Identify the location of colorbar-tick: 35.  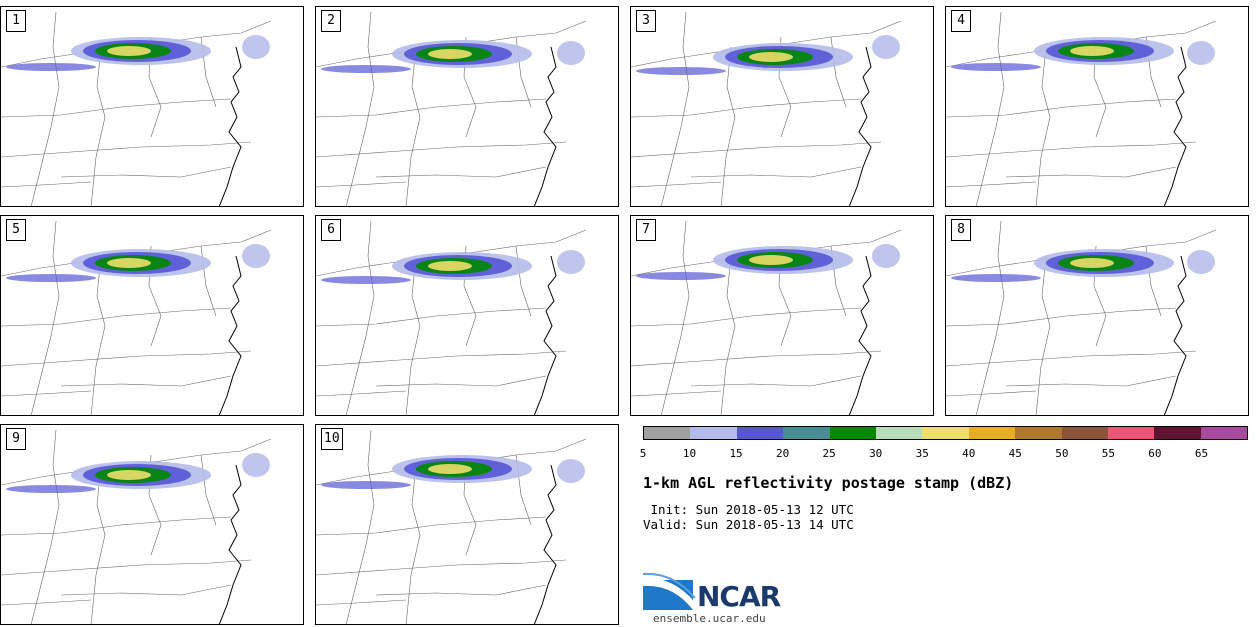
(922, 453).